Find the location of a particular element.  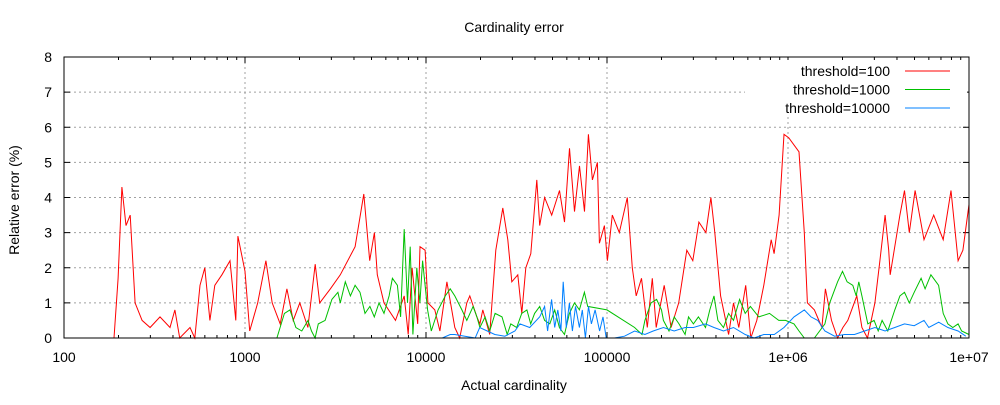

chart-title: Cardinality error is located at coordinates (514, 27).